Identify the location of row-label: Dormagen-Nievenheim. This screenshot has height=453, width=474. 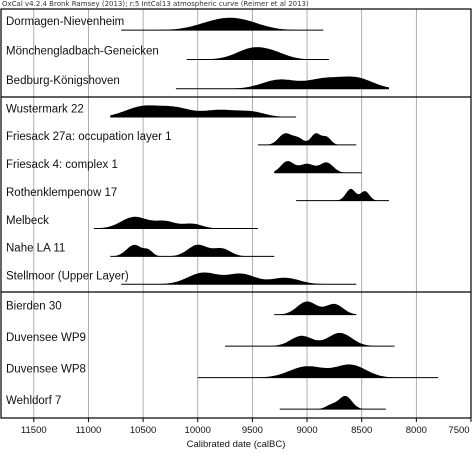
(65, 22).